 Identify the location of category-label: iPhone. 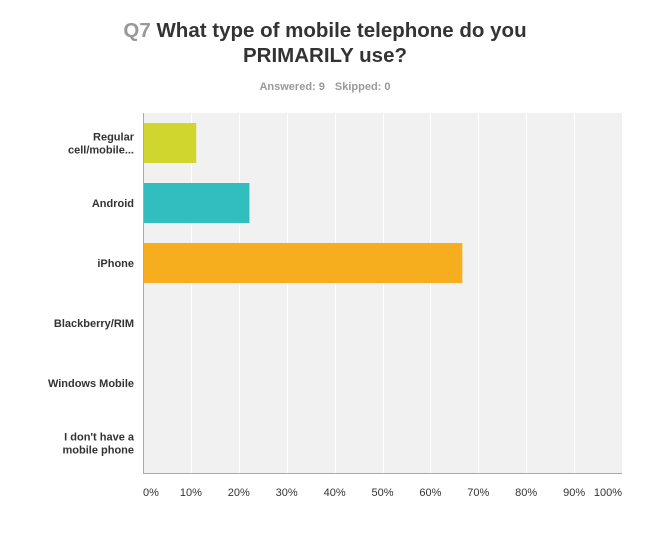
(115, 264).